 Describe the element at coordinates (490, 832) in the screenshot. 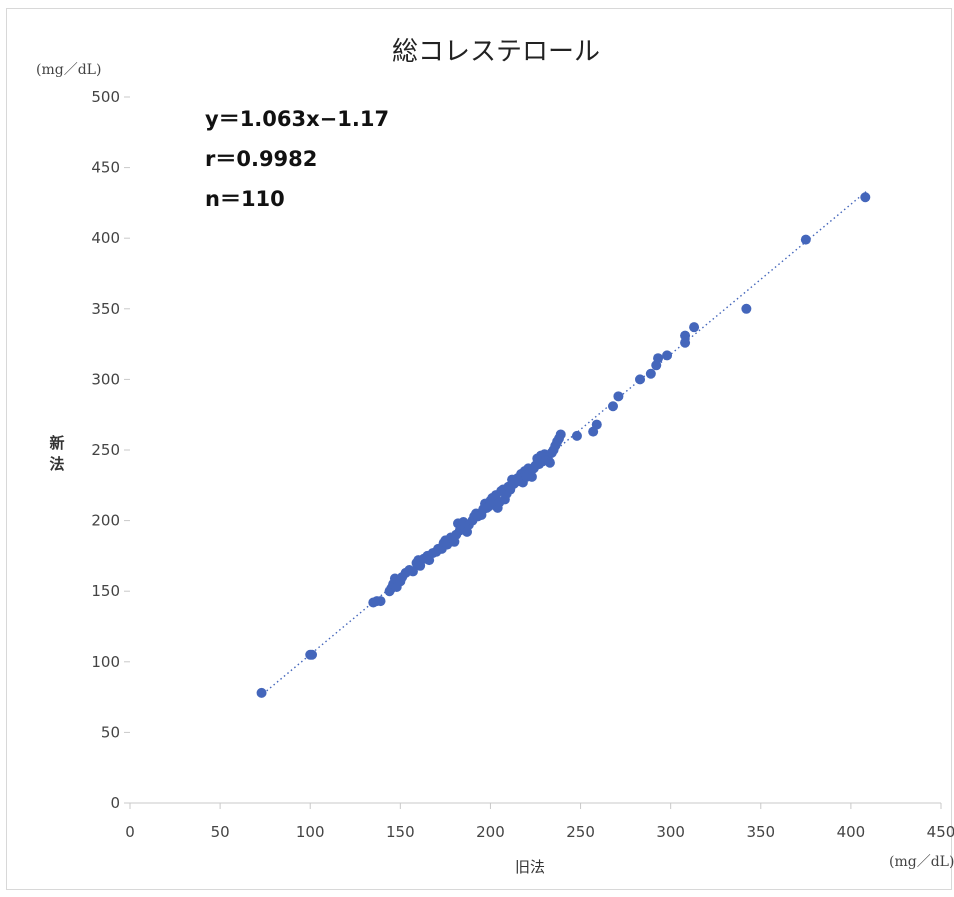

I see `x-tick-label: 200` at that location.